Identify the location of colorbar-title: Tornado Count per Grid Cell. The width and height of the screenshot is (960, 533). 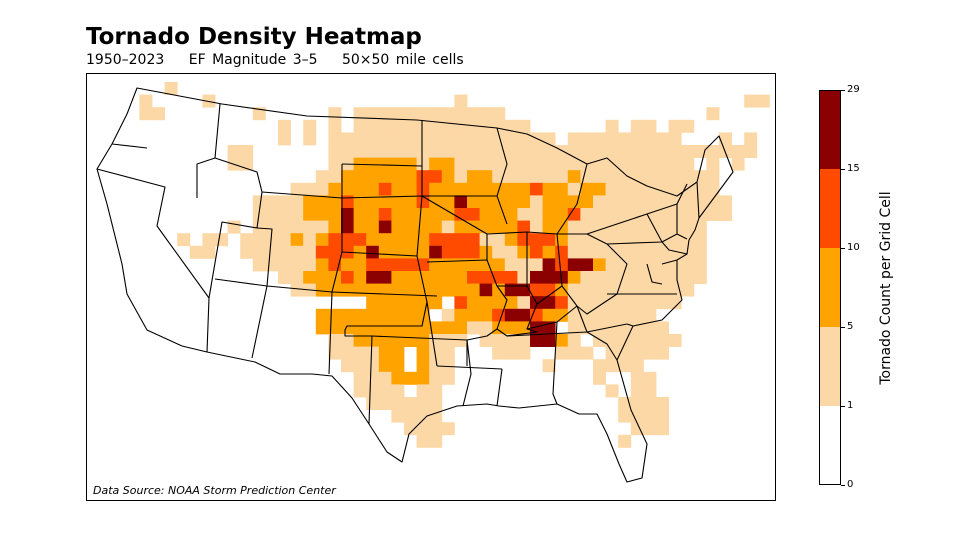
(886, 288).